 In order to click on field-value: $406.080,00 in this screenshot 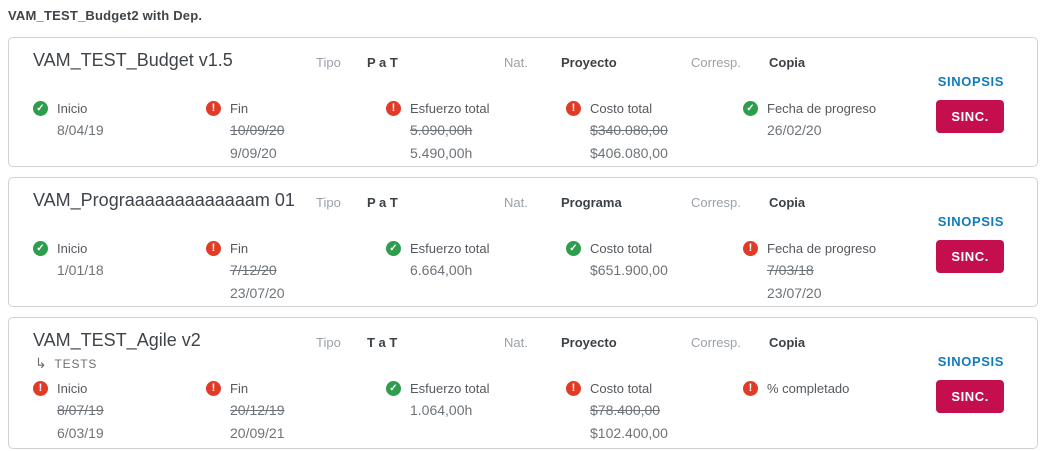, I will do `click(629, 153)`.